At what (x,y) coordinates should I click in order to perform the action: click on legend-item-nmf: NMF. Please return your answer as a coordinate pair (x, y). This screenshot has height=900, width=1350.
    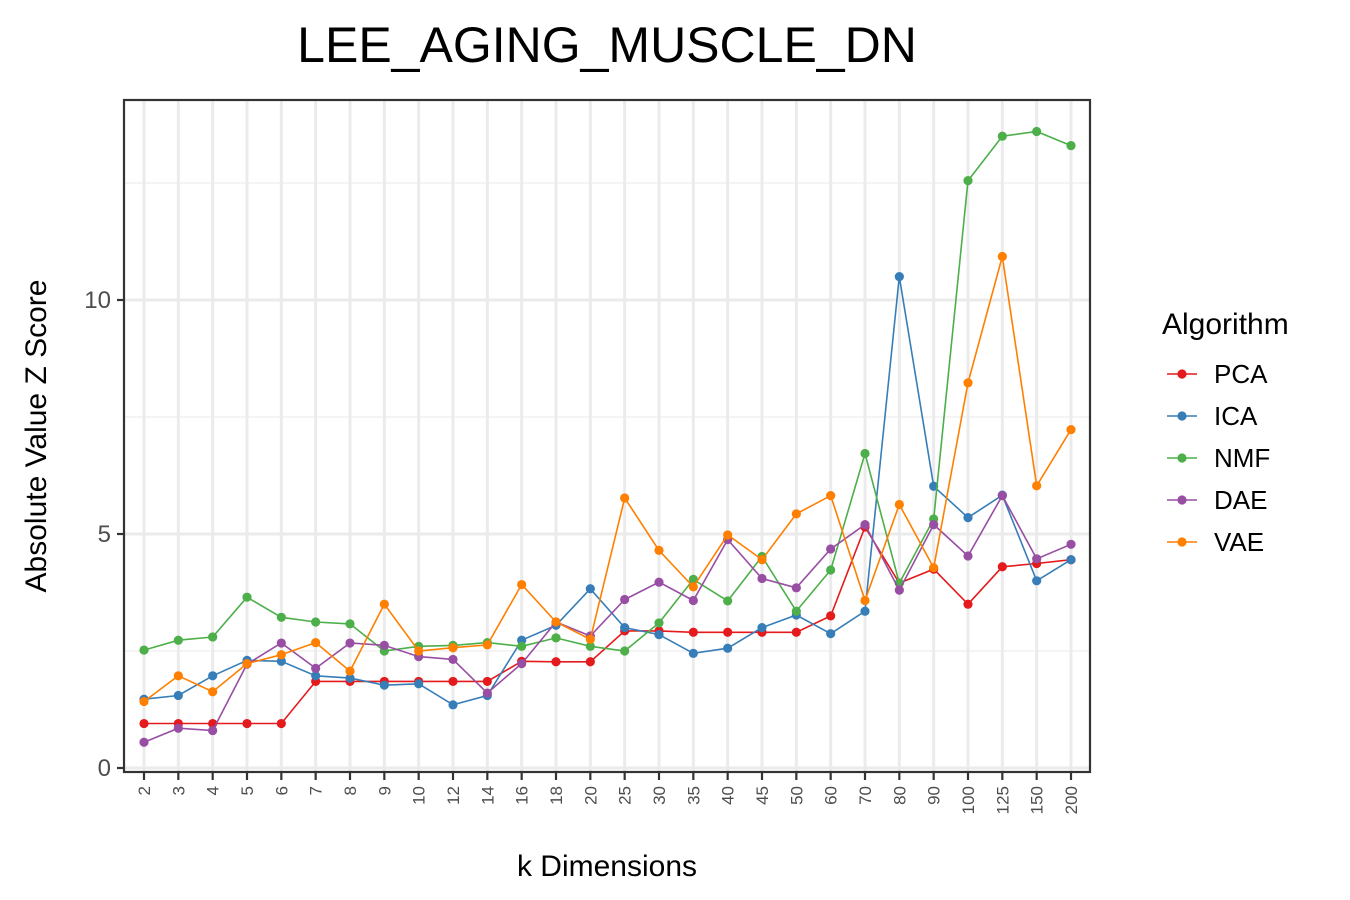
    Looking at the image, I should click on (1218, 458).